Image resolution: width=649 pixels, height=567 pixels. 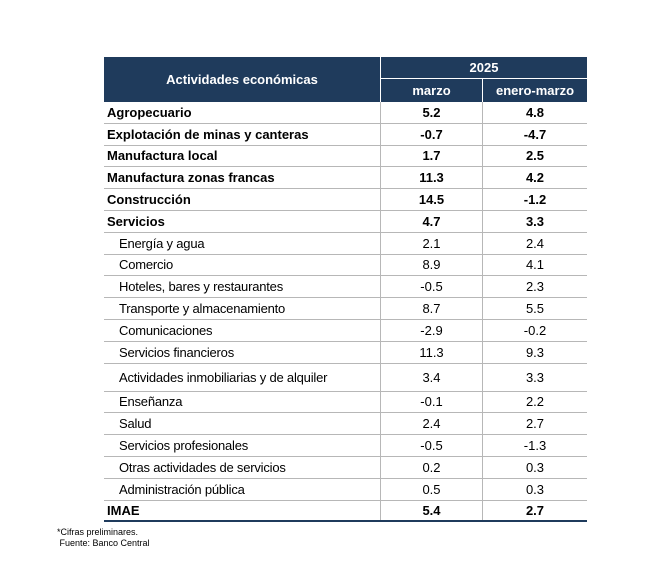 I want to click on table-row: Comunicaciones -2.9 -0.2, so click(x=345, y=330).